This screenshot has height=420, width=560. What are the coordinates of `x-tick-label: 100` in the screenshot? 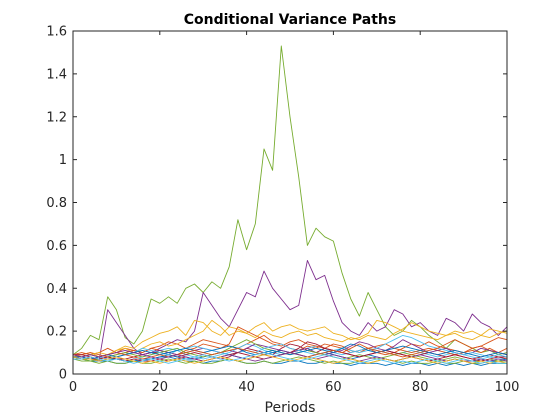 It's located at (507, 387).